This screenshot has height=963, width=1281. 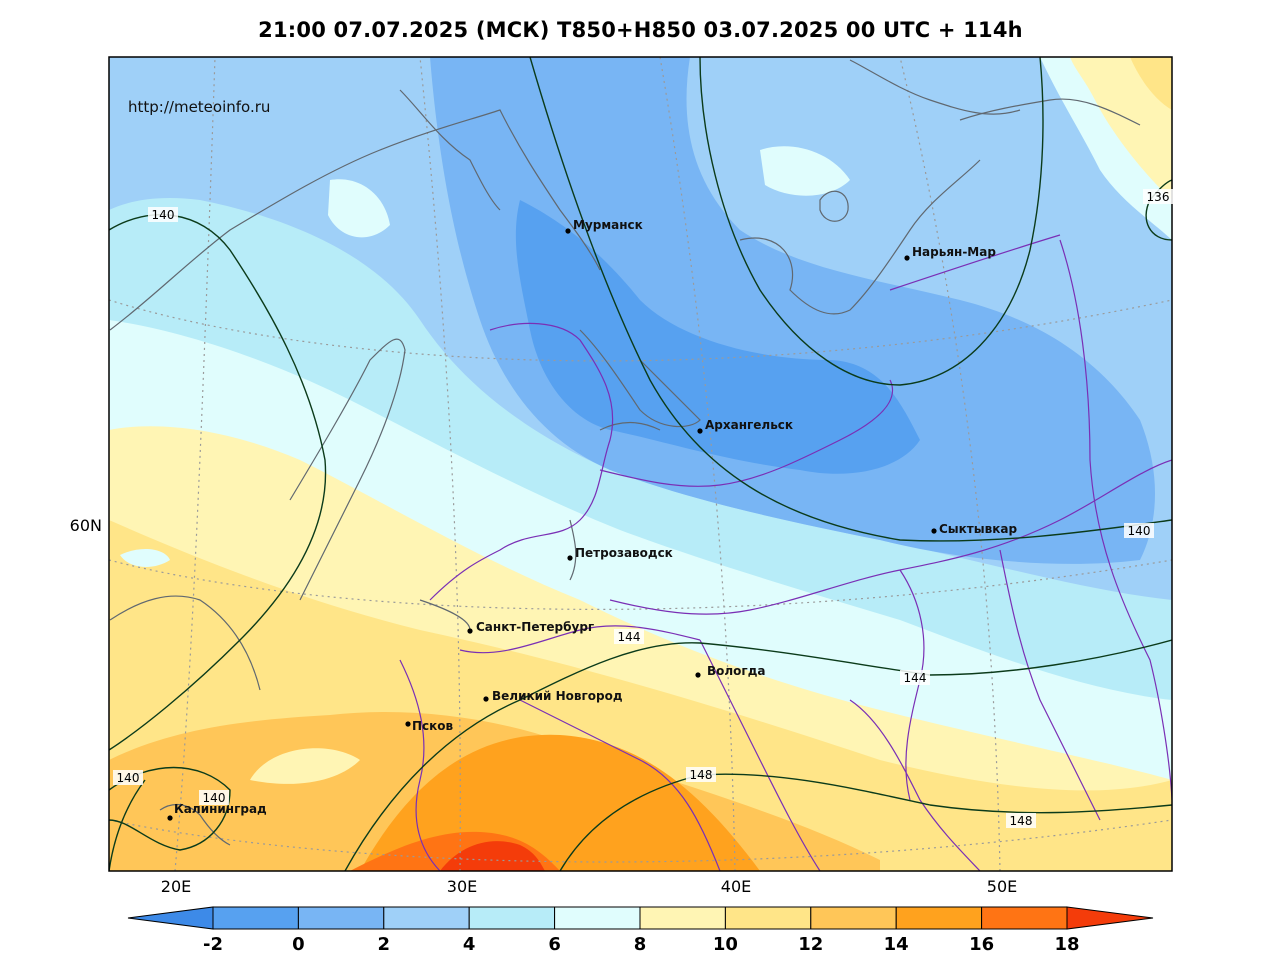 I want to click on city-label-kaliningrad: Калининград, so click(x=220, y=809).